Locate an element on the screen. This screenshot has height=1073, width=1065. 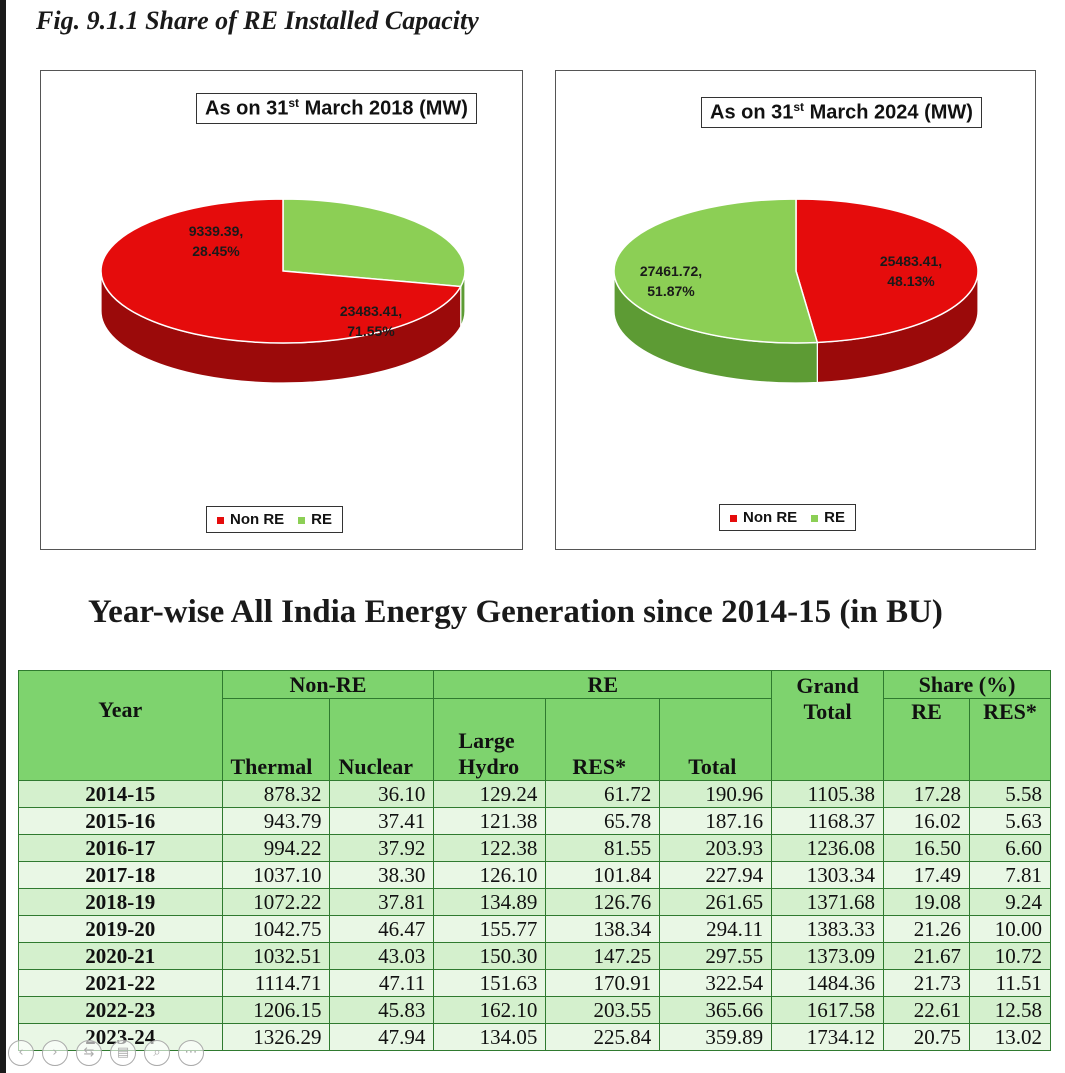
chart-title-rest: March 2024 (MW) is located at coordinates (888, 112).